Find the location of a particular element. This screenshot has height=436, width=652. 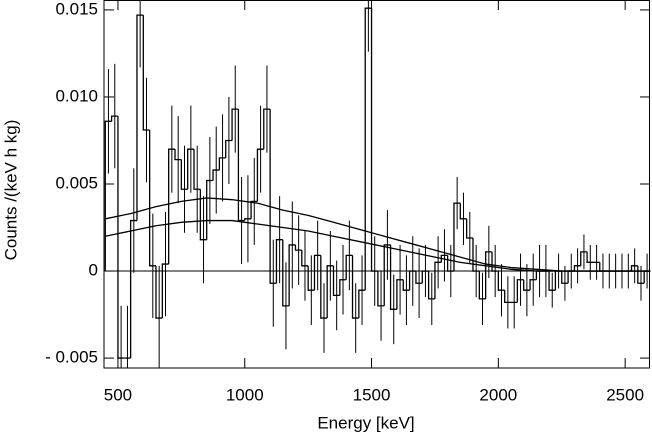

x-tick-label: 1500 is located at coordinates (372, 394).